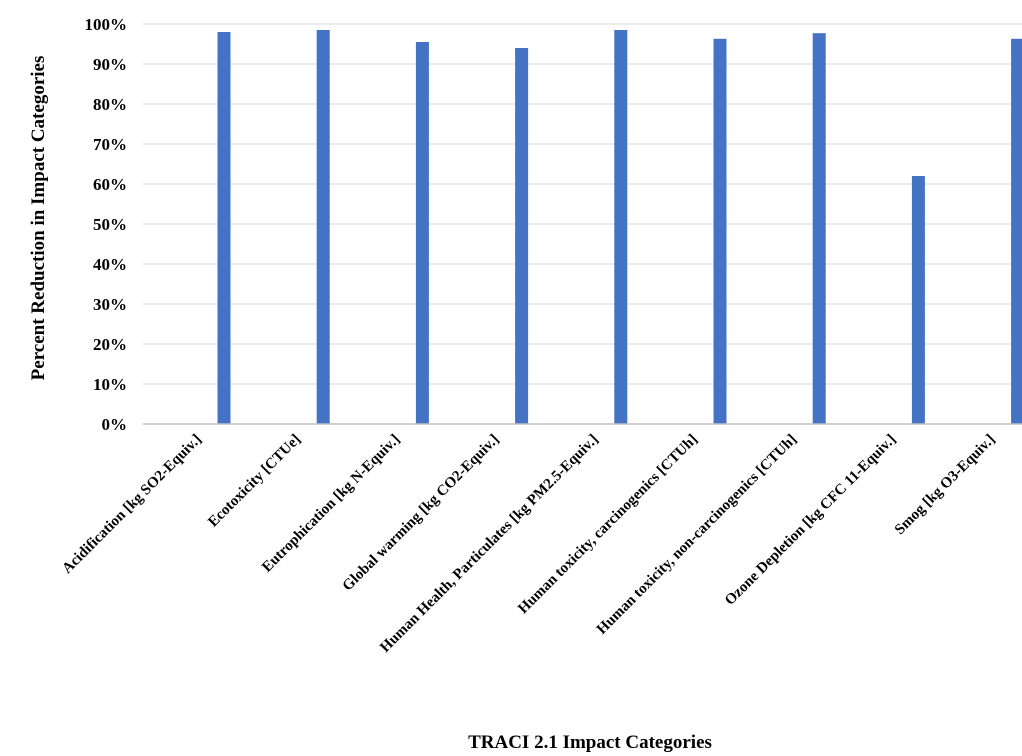 This screenshot has height=756, width=1022. I want to click on x-tick-label: Human toxicity, carcinogenics [CTUh], so click(608, 525).